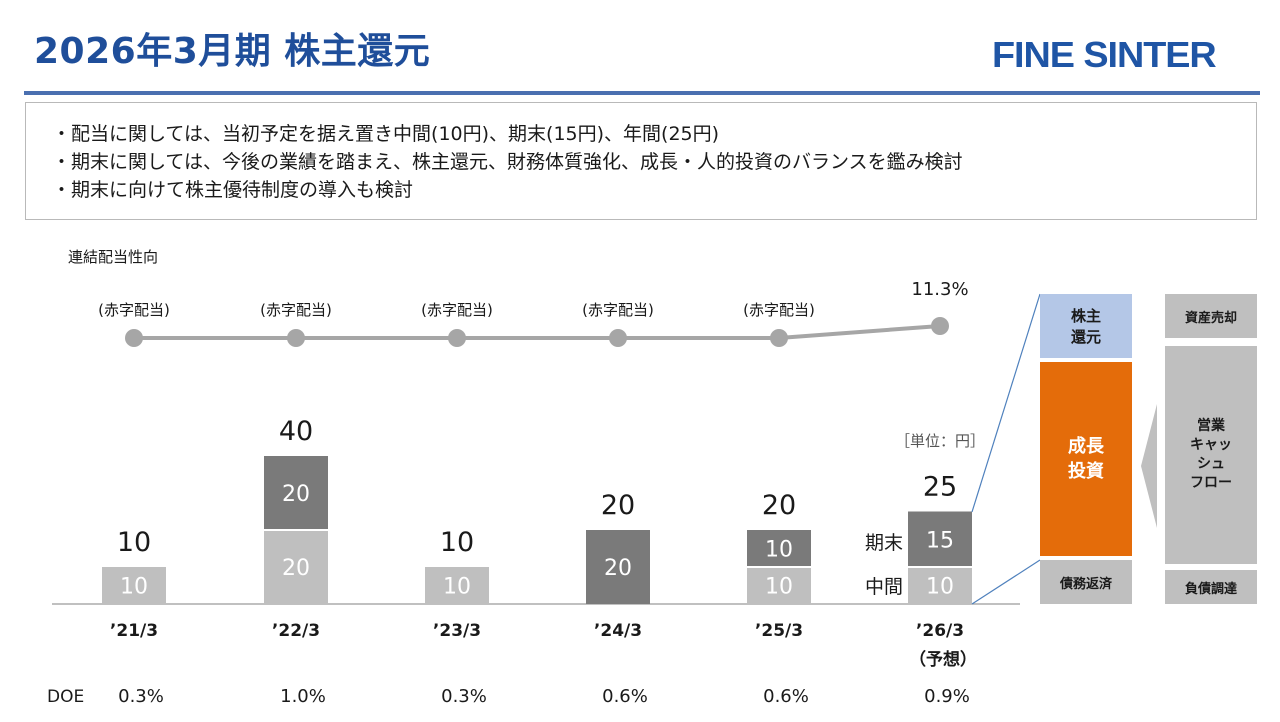 The image size is (1280, 722). What do you see at coordinates (940, 487) in the screenshot?
I see `bar-total-label: 25` at bounding box center [940, 487].